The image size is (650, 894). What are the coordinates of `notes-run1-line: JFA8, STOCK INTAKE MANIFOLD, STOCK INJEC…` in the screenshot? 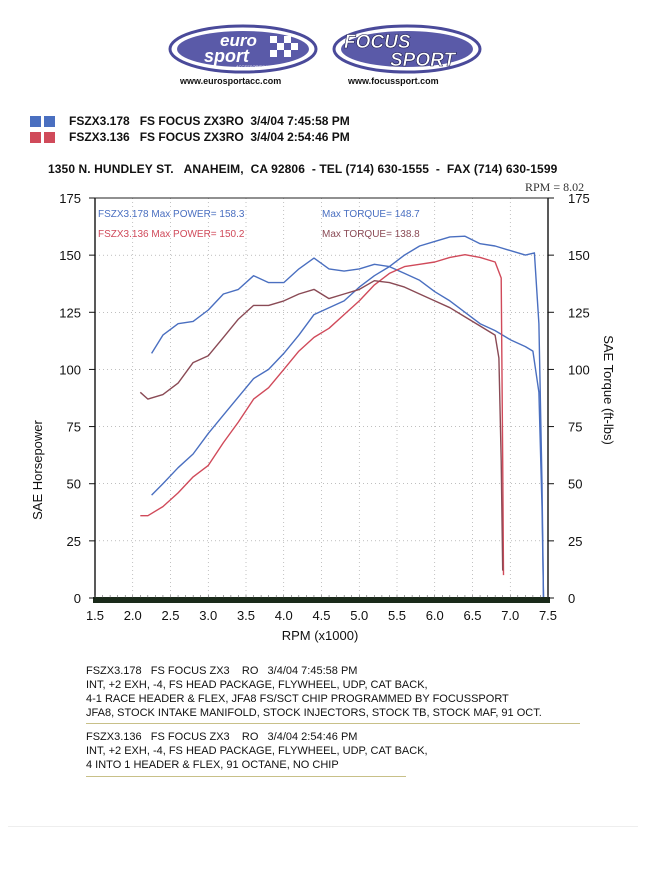 It's located at (314, 713).